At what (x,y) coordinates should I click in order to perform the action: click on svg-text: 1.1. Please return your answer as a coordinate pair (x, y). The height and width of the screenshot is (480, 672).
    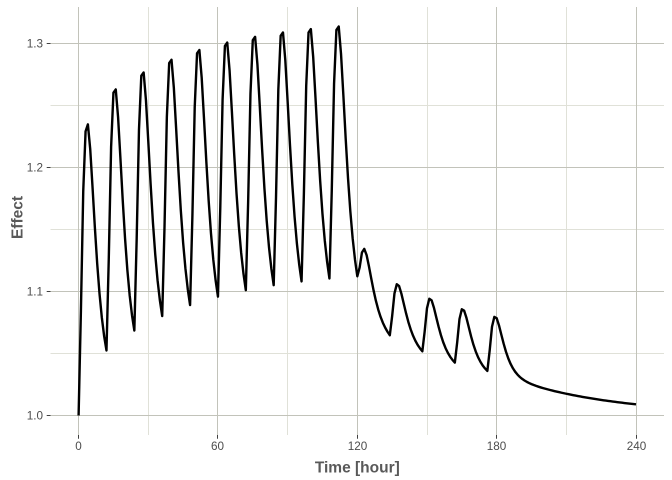
    Looking at the image, I should click on (35, 292).